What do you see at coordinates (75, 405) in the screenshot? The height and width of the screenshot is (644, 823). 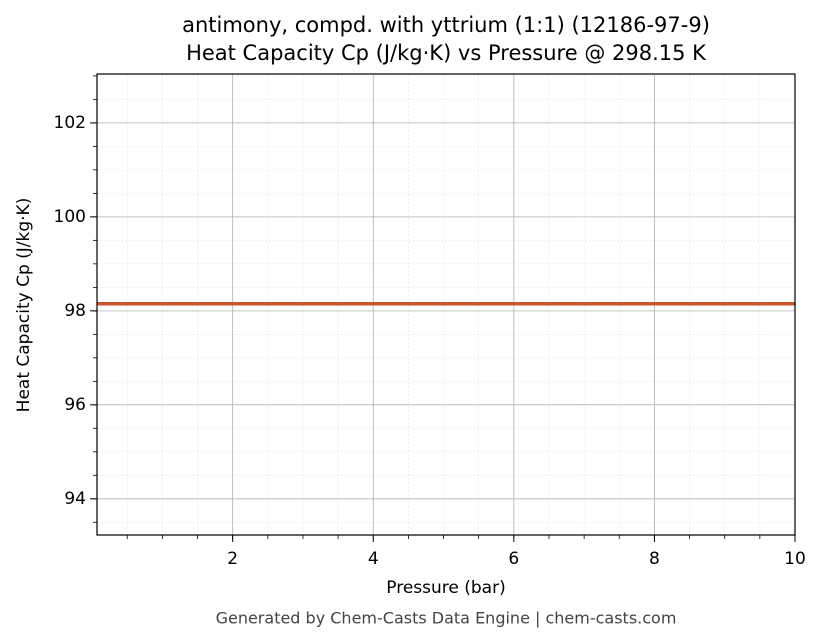 I see `y-tick-label: 96` at bounding box center [75, 405].